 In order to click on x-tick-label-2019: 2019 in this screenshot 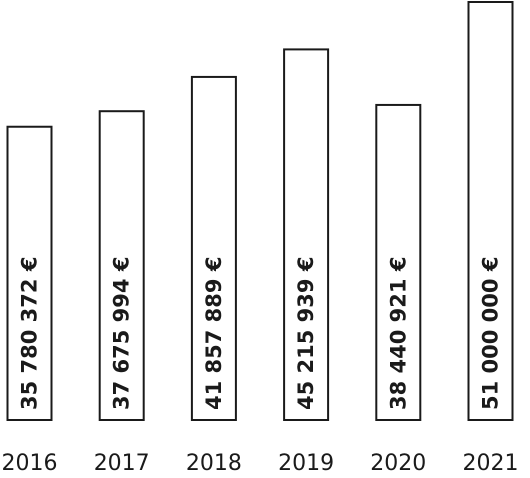, I will do `click(306, 463)`.